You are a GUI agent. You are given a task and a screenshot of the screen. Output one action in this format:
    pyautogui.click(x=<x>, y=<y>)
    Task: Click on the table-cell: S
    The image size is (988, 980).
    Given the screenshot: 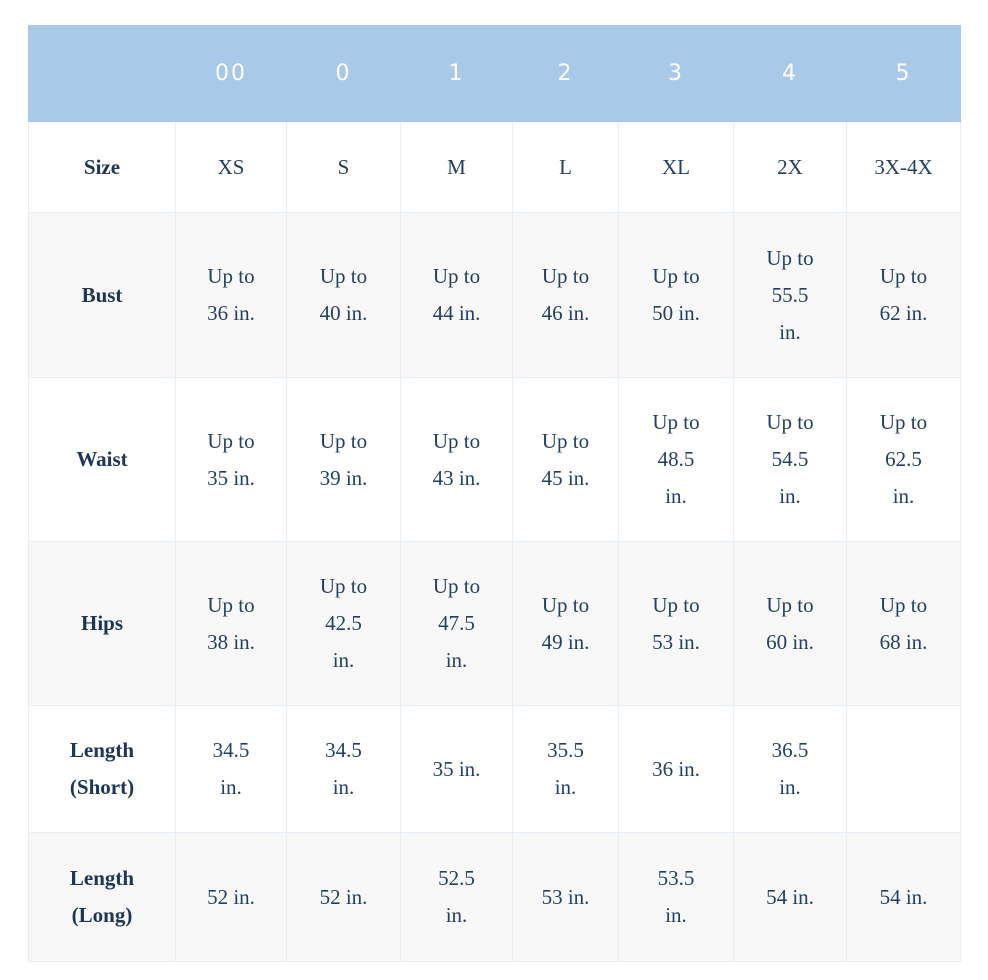 What is the action you would take?
    pyautogui.click(x=343, y=167)
    